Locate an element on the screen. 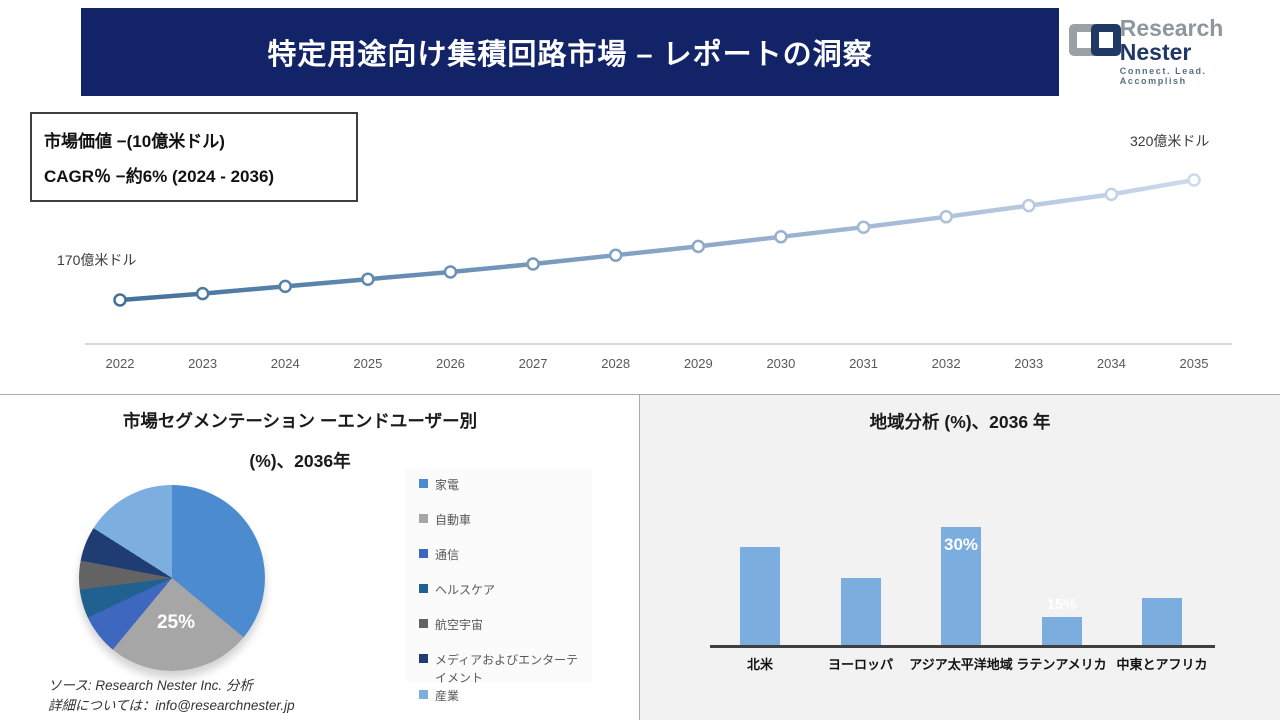 The image size is (1280, 720). year-tick-label: 2026 is located at coordinates (450, 363).